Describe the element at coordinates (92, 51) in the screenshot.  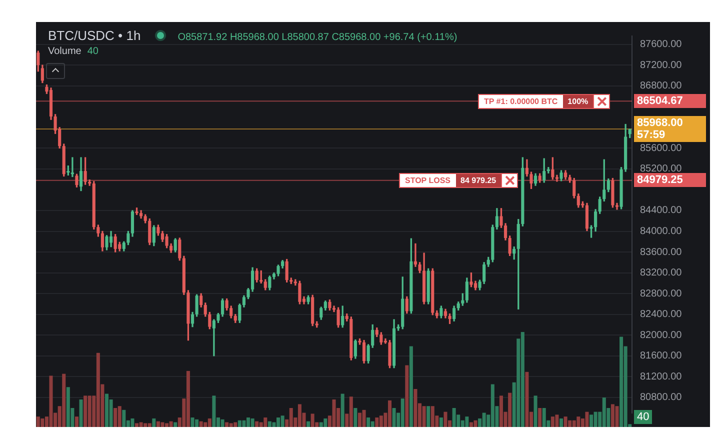
I see `annotation: 40` at that location.